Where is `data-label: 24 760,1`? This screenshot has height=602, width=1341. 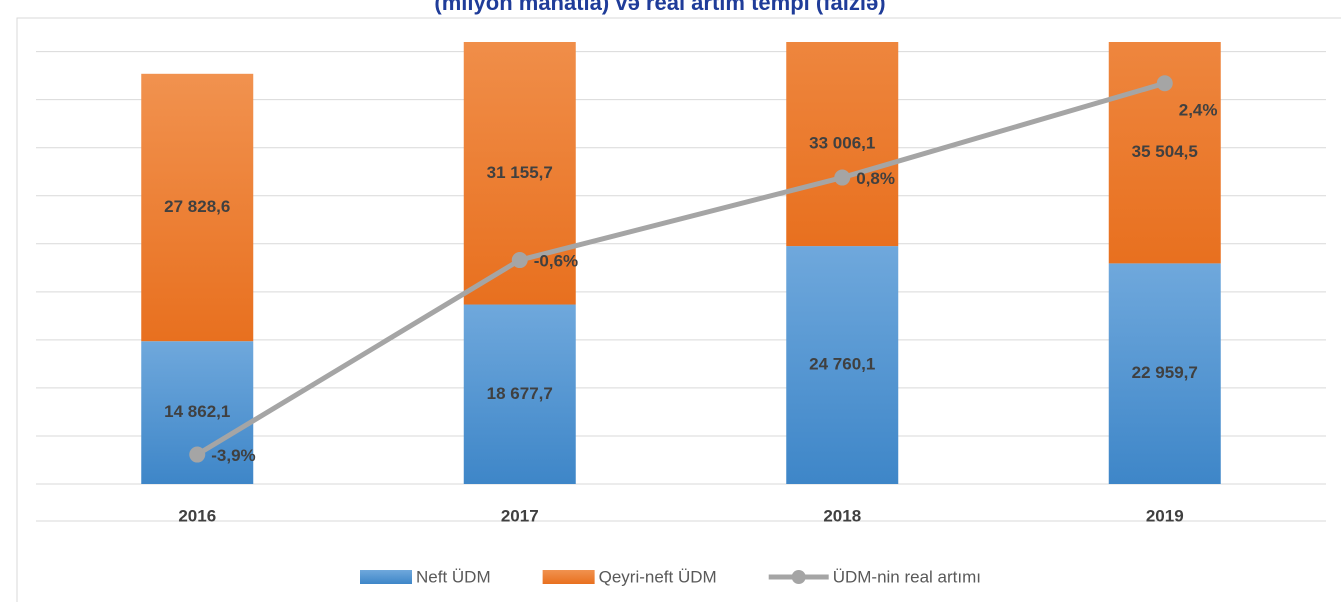
data-label: 24 760,1 is located at coordinates (842, 364).